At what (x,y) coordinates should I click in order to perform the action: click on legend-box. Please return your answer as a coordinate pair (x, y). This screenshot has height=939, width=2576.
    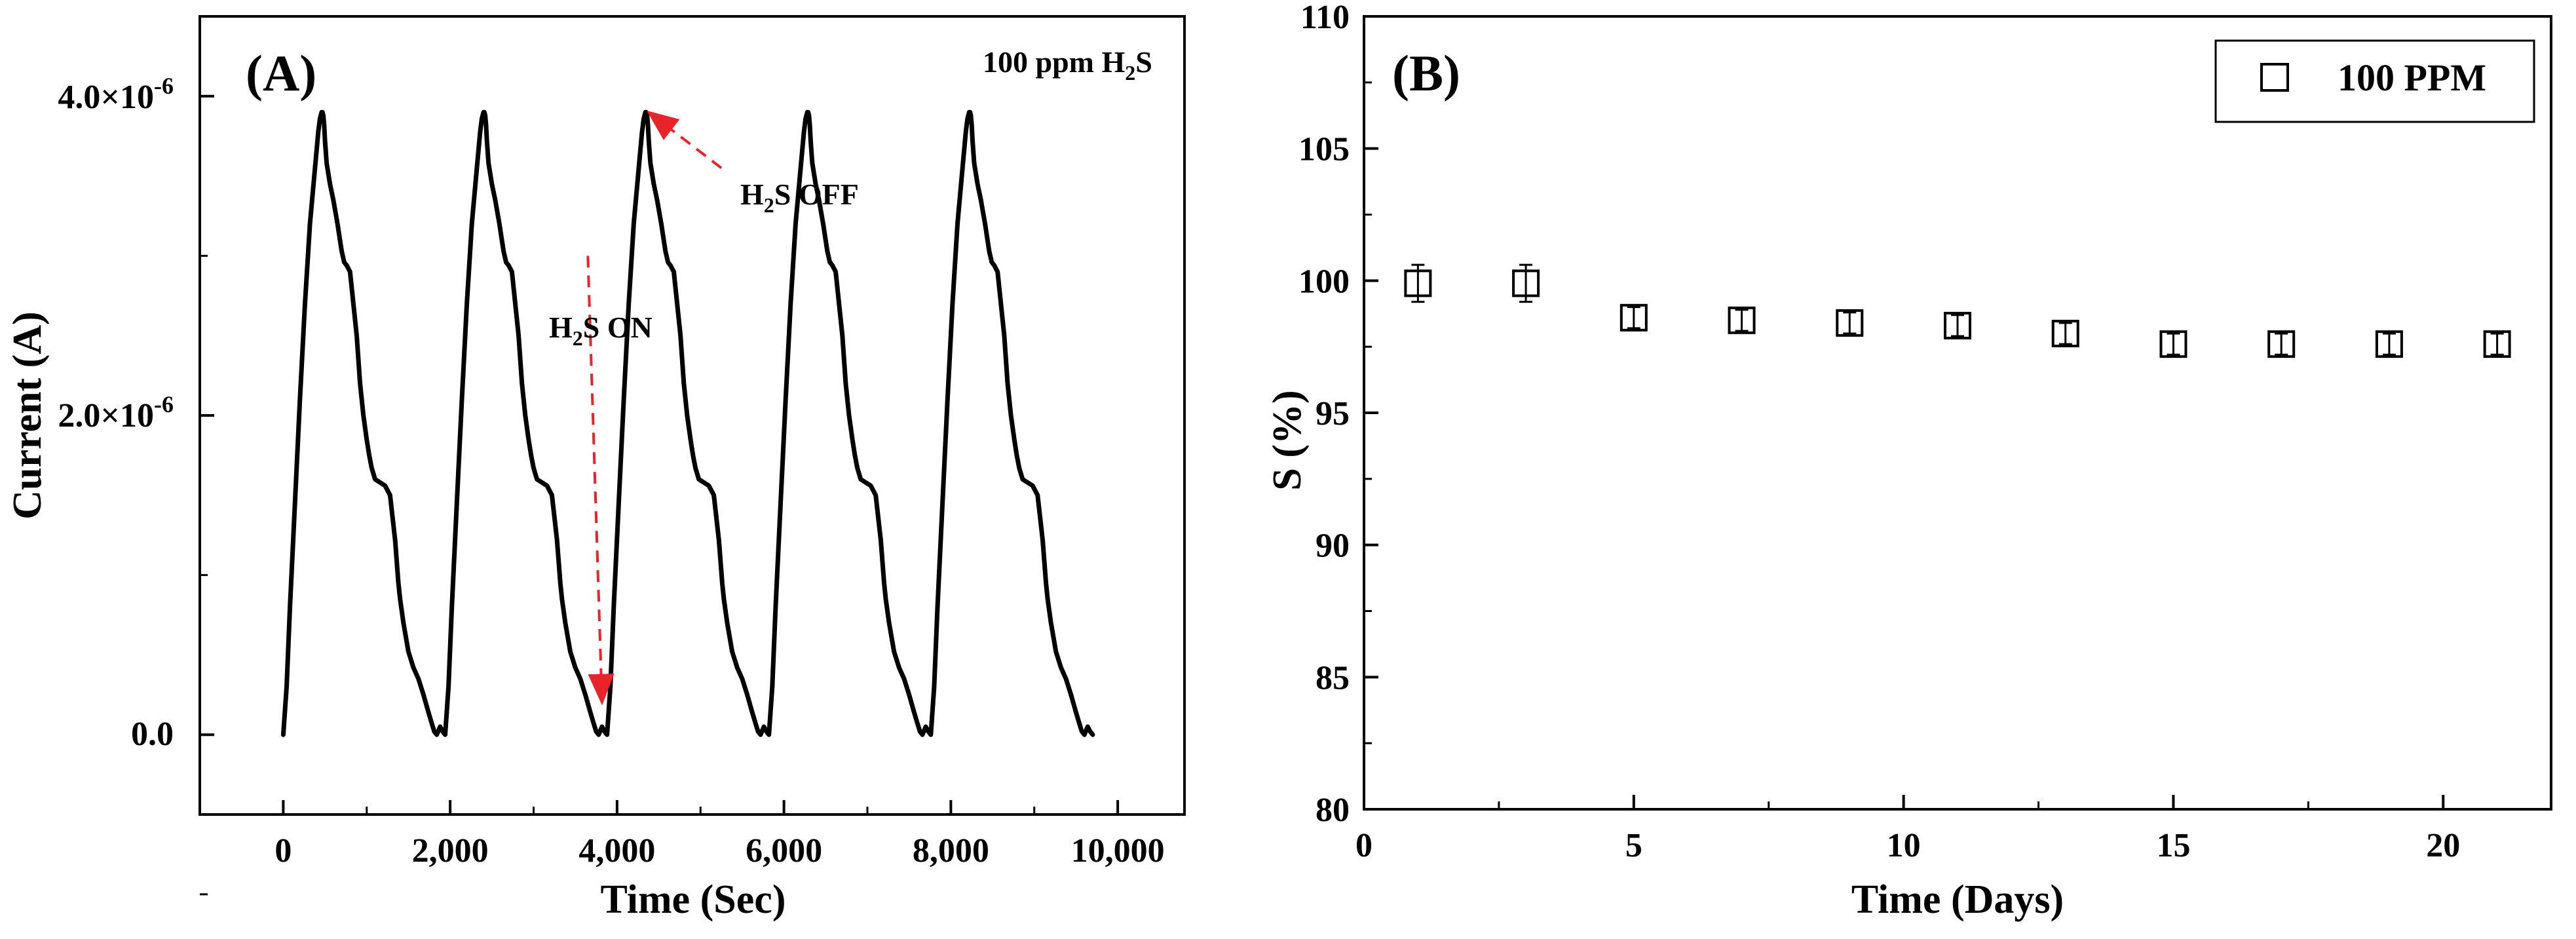
    Looking at the image, I should click on (2374, 81).